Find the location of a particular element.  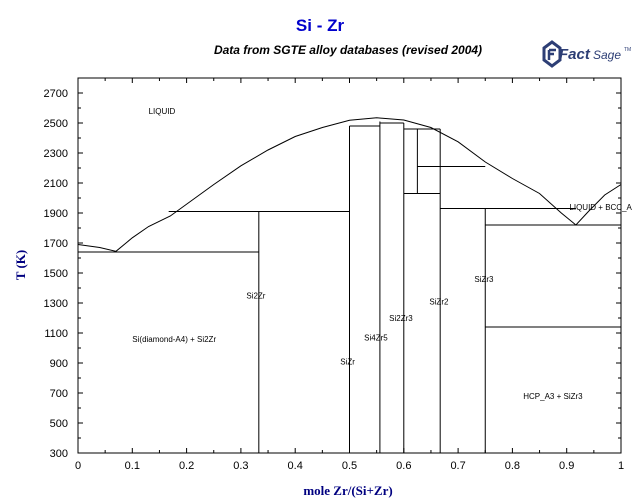

x-tick-label: 0.8 is located at coordinates (512, 466).